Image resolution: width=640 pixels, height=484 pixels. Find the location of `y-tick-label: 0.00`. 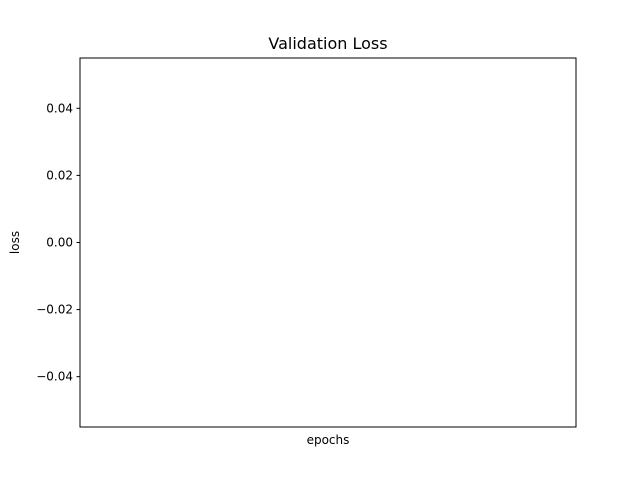

y-tick-label: 0.00 is located at coordinates (59, 243).